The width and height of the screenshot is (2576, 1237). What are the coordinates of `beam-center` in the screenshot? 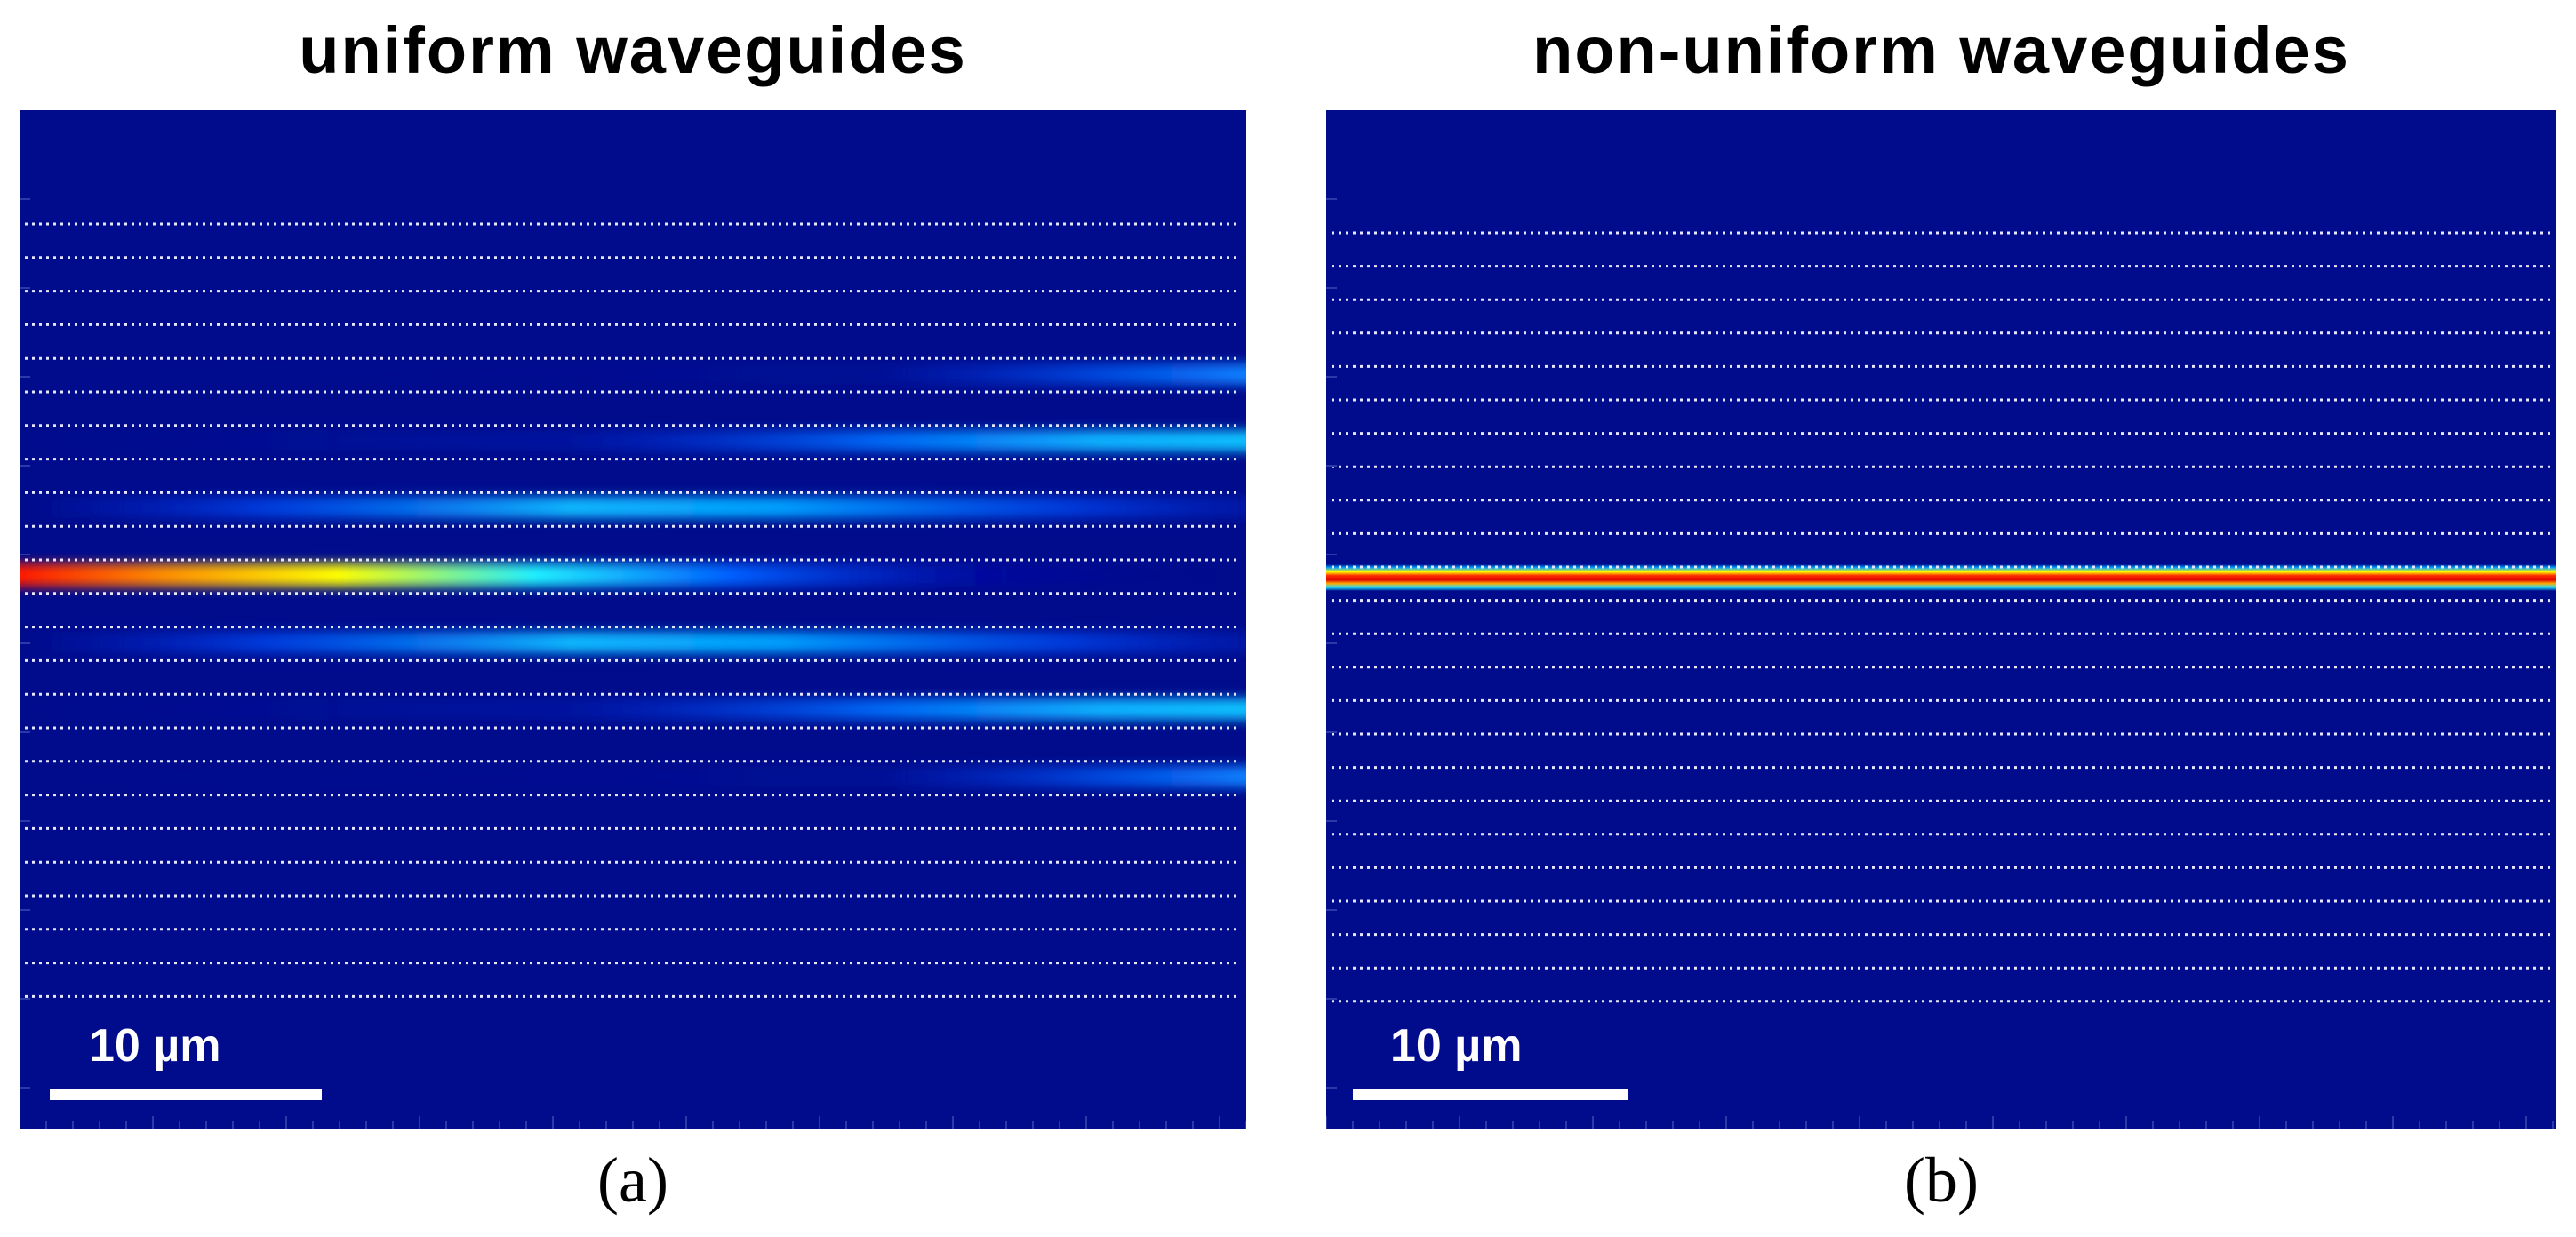 It's located at (633, 575).